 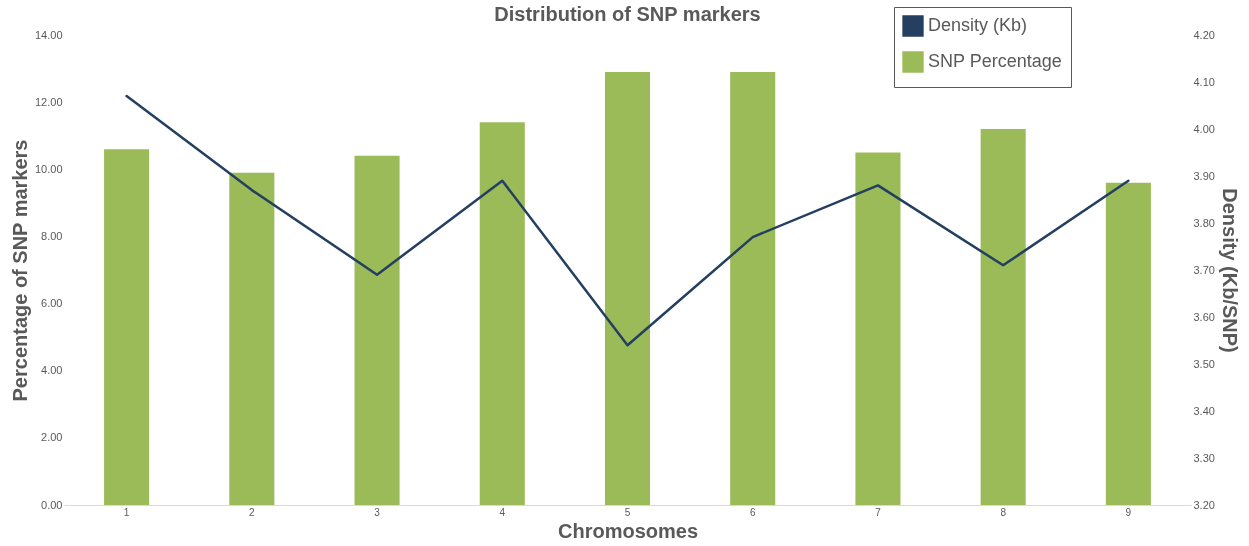 What do you see at coordinates (627, 14) in the screenshot?
I see `chart-title: Distribution of SNP markers` at bounding box center [627, 14].